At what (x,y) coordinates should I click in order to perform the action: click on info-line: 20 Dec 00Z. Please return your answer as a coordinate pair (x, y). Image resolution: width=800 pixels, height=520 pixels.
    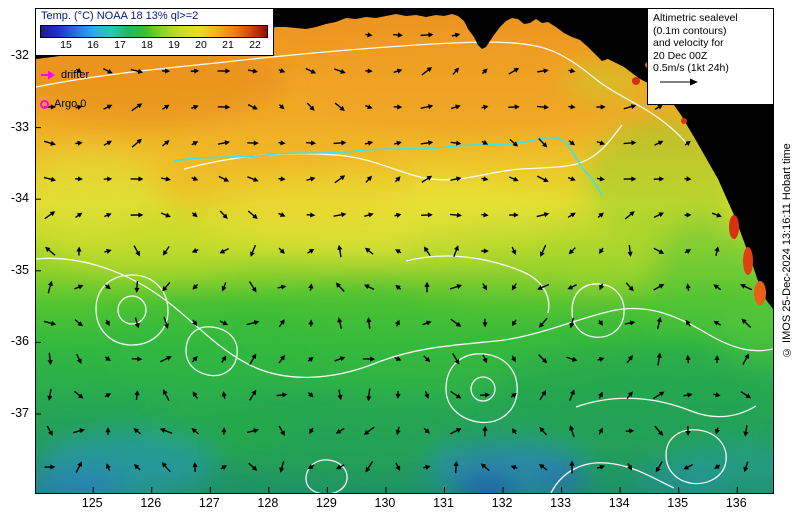
    Looking at the image, I should click on (680, 55).